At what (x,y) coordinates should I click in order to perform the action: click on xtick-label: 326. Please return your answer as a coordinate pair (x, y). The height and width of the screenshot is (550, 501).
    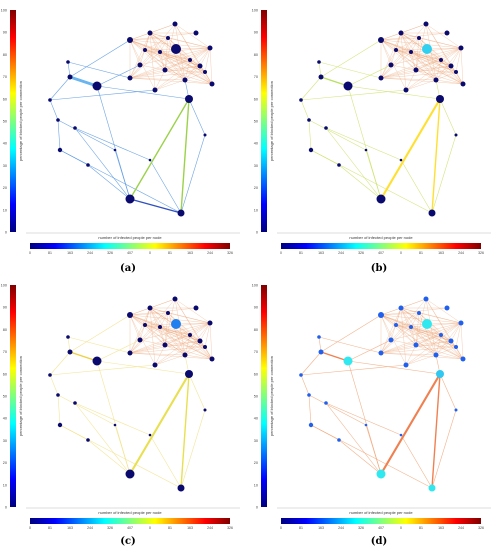
    Looking at the image, I should click on (230, 253).